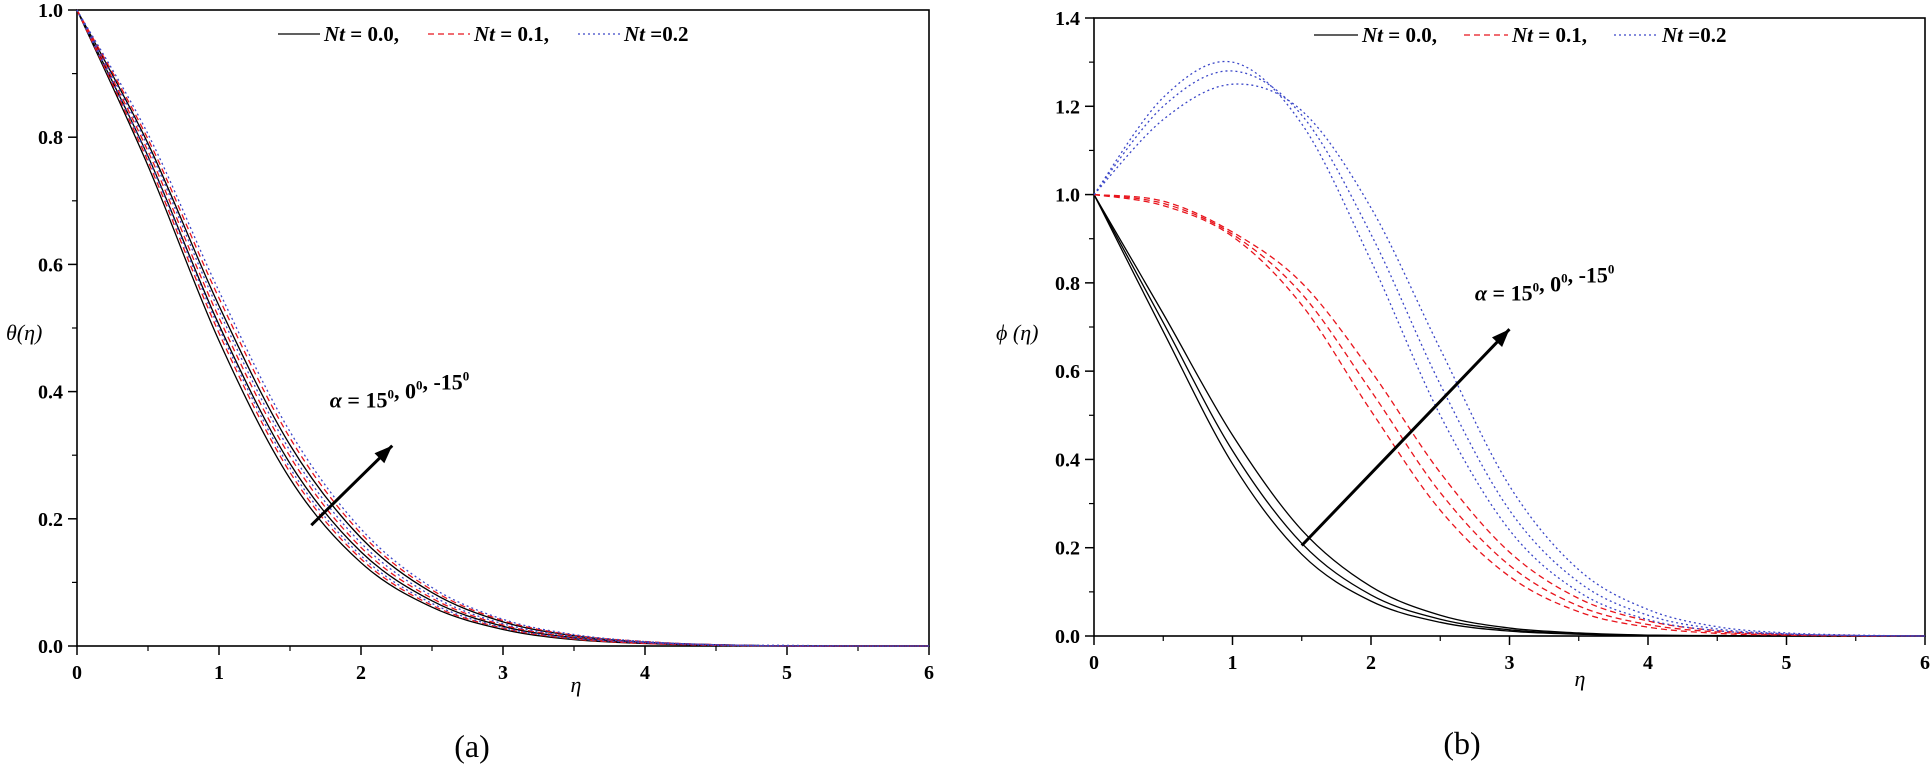 The image size is (1930, 765). Describe the element at coordinates (24, 332) in the screenshot. I see `y-axis-title: θ(η)` at that location.